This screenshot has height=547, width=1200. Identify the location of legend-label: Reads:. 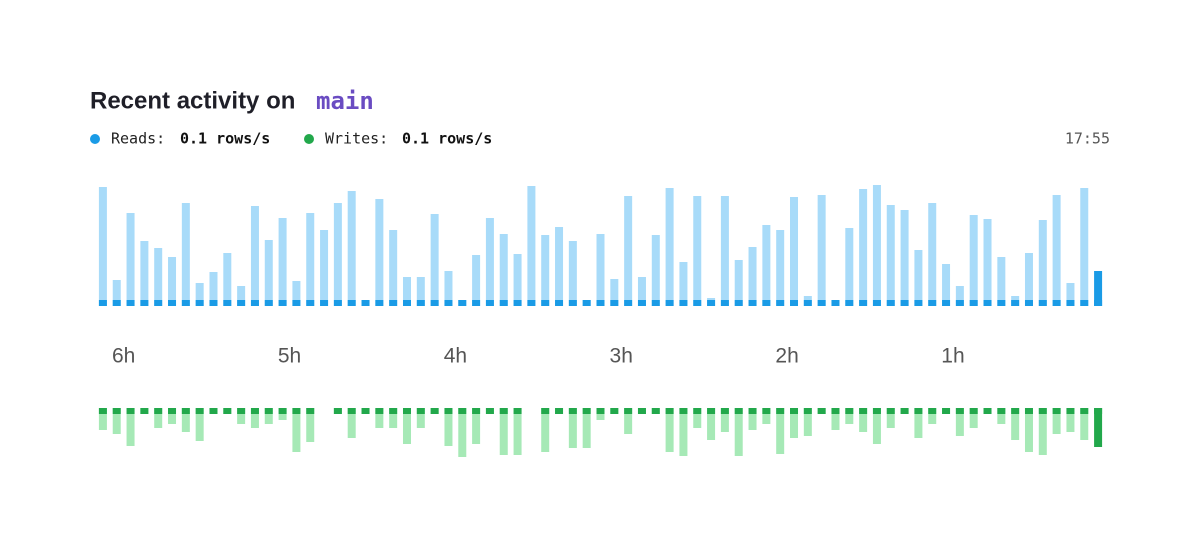
(138, 139).